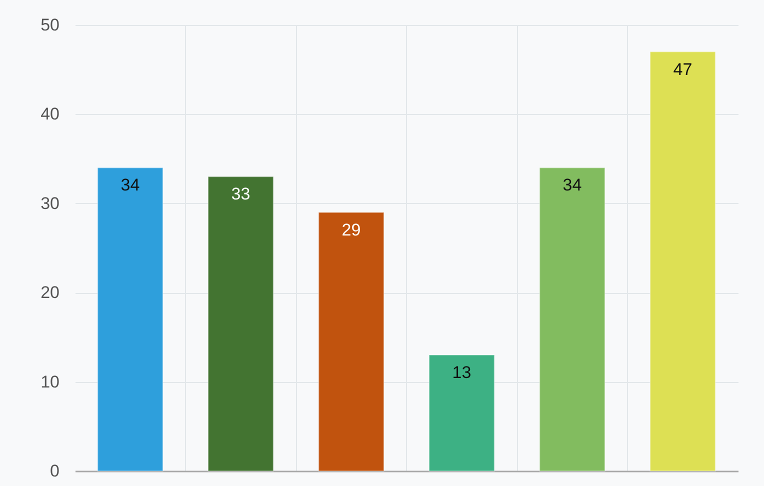 The height and width of the screenshot is (486, 764). What do you see at coordinates (50, 382) in the screenshot?
I see `y-tick-label: 10` at bounding box center [50, 382].